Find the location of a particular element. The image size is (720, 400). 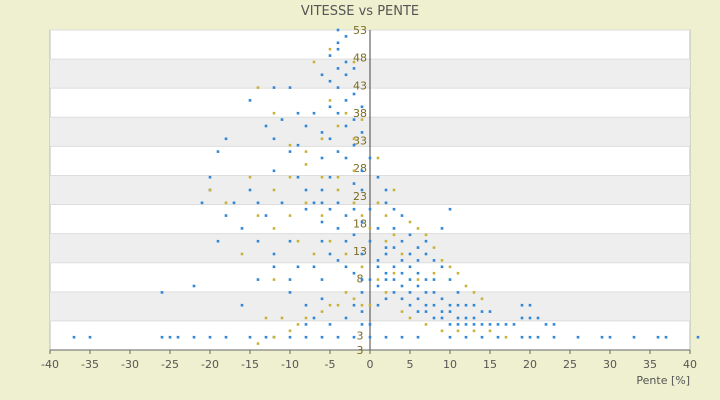

x-tick-label: 30 is located at coordinates (610, 364).